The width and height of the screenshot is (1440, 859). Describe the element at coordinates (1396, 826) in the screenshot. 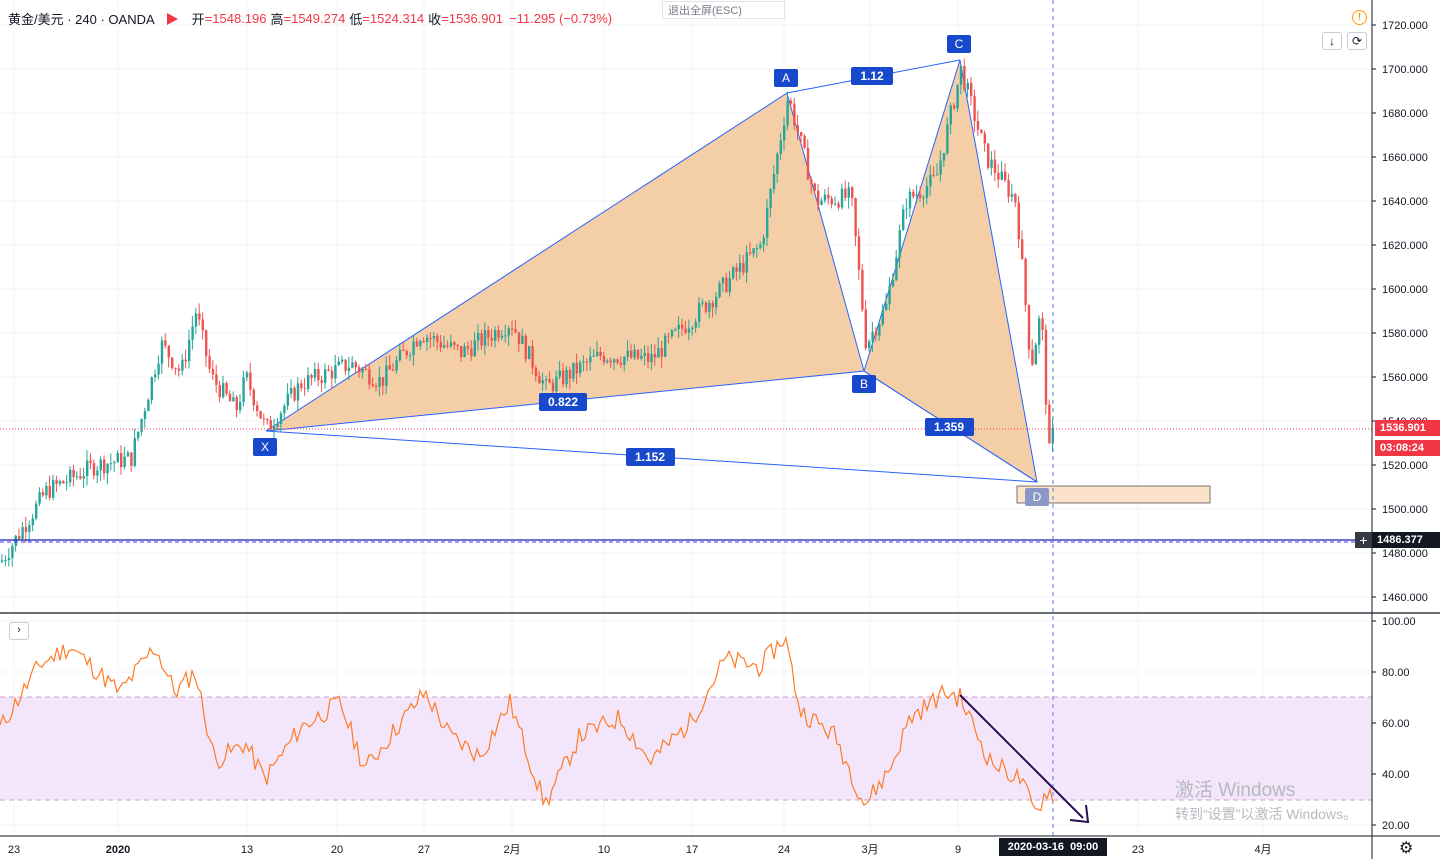

I see `rsi-tick-label: 20.00` at that location.